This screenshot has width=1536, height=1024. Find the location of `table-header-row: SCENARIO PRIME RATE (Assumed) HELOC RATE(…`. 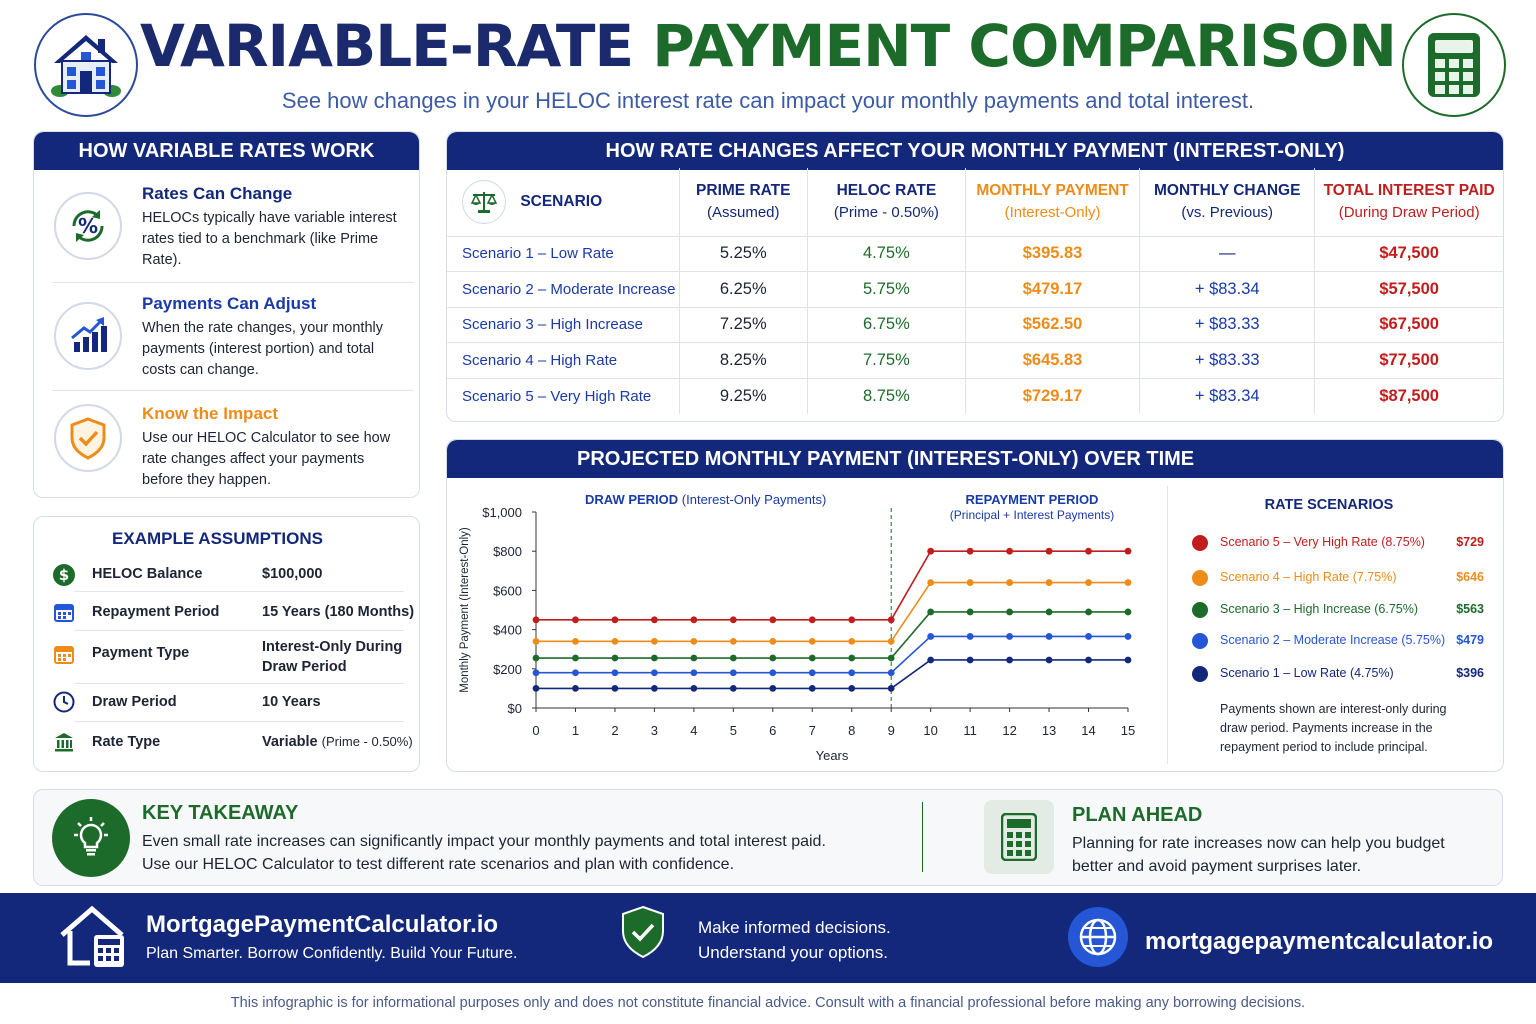

table-header-row: SCENARIO PRIME RATE (Assumed) HELOC RATE(… is located at coordinates (975, 202).